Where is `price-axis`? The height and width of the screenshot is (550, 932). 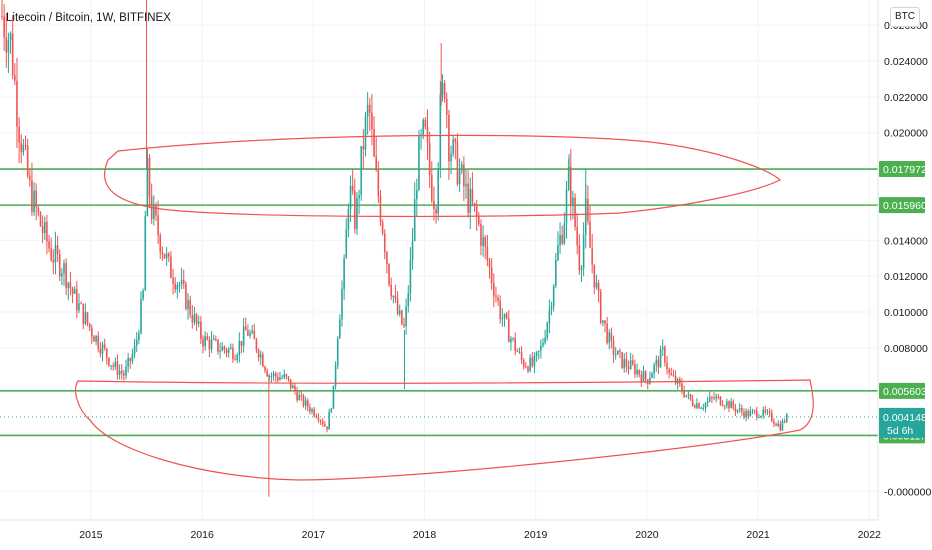
price-axis is located at coordinates (905, 275).